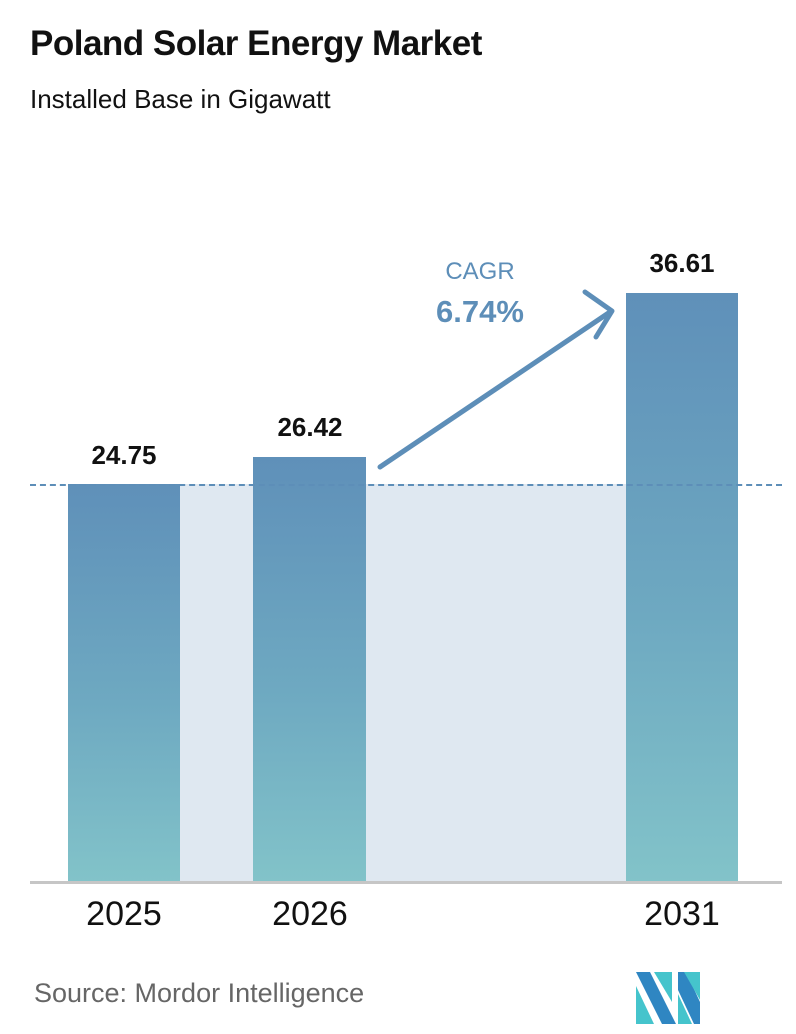 Image resolution: width=796 pixels, height=1034 pixels. What do you see at coordinates (256, 43) in the screenshot?
I see `chart-title: Poland Solar Energy Market` at bounding box center [256, 43].